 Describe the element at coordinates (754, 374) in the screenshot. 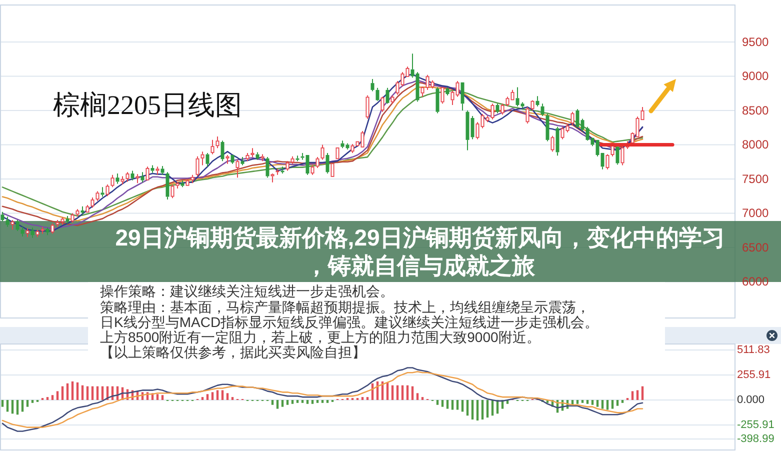

I see `y-tick-label: 255.91` at that location.